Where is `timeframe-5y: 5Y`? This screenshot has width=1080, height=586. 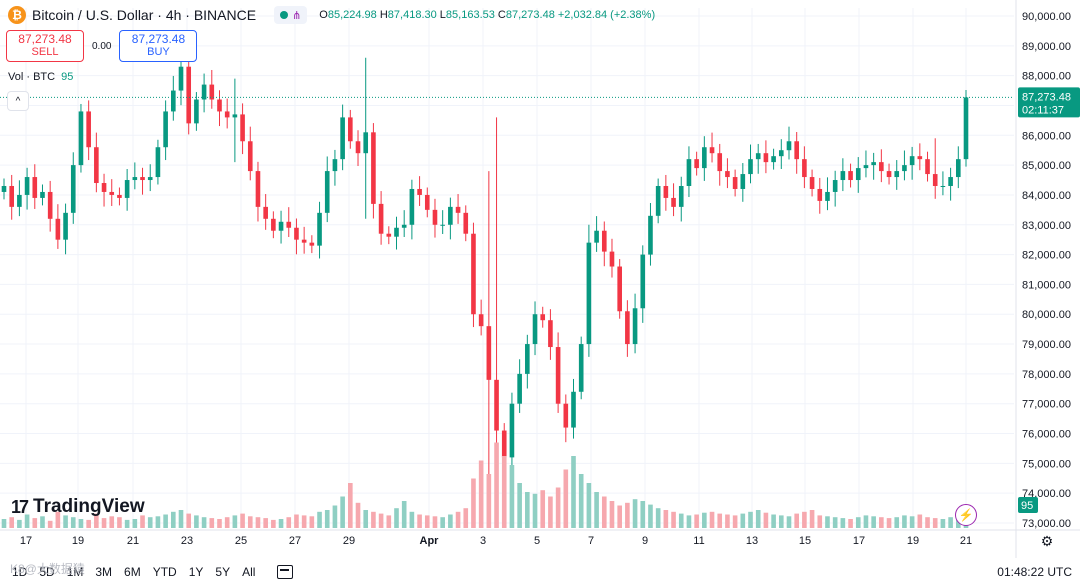 timeframe-5y: 5Y is located at coordinates (223, 572).